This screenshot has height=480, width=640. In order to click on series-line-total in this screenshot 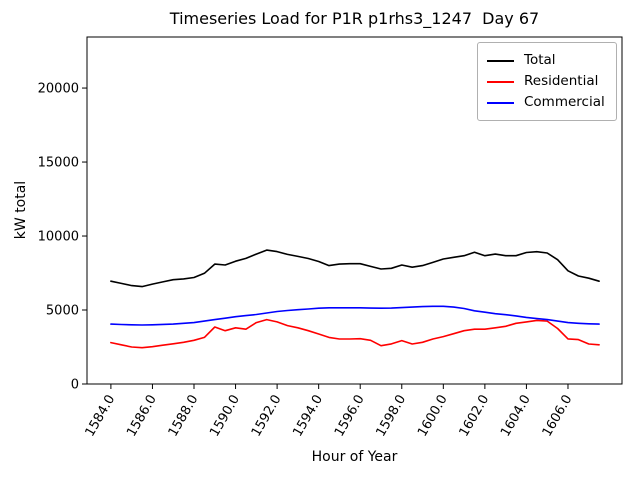, I will do `click(355, 268)`.